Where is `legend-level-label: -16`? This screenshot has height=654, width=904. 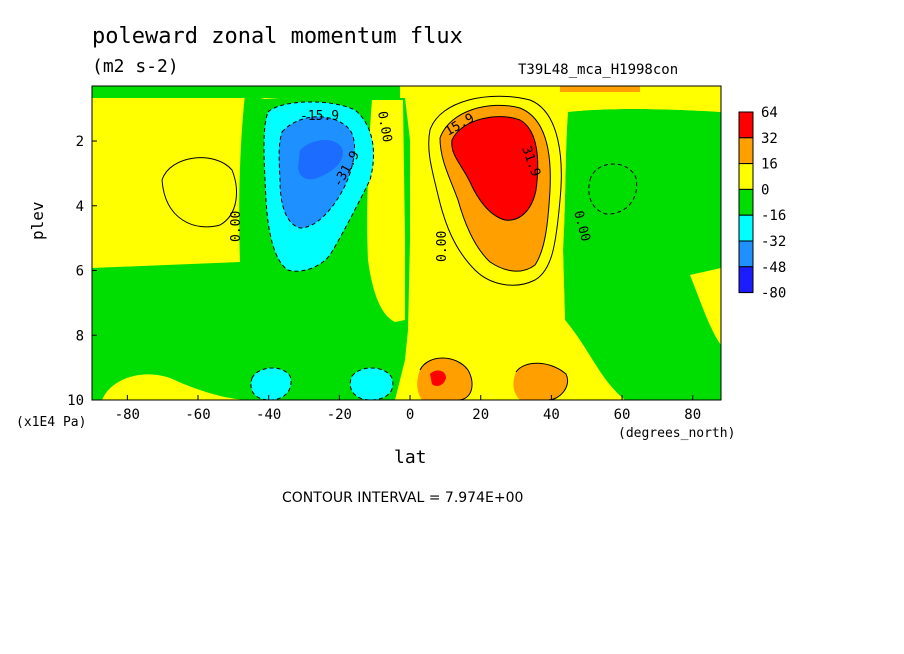
legend-level-label: -16 is located at coordinates (773, 216).